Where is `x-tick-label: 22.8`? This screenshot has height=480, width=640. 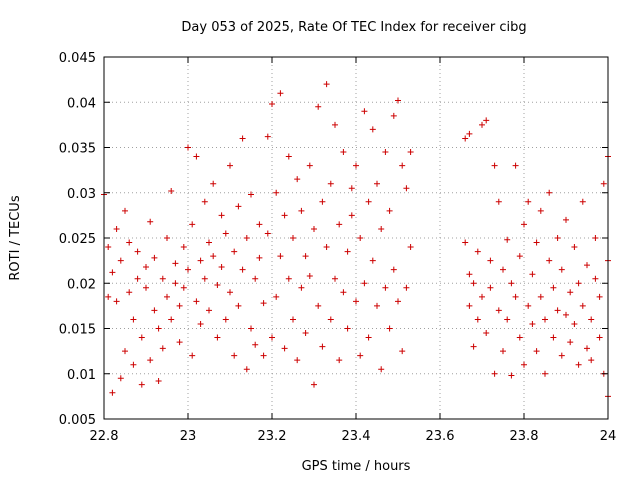 x-tick-label: 22.8 is located at coordinates (104, 436).